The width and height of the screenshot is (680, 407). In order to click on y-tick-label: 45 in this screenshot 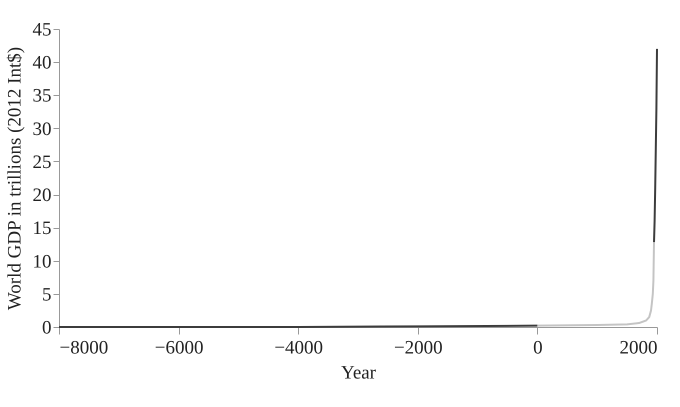, I will do `click(42, 30)`.